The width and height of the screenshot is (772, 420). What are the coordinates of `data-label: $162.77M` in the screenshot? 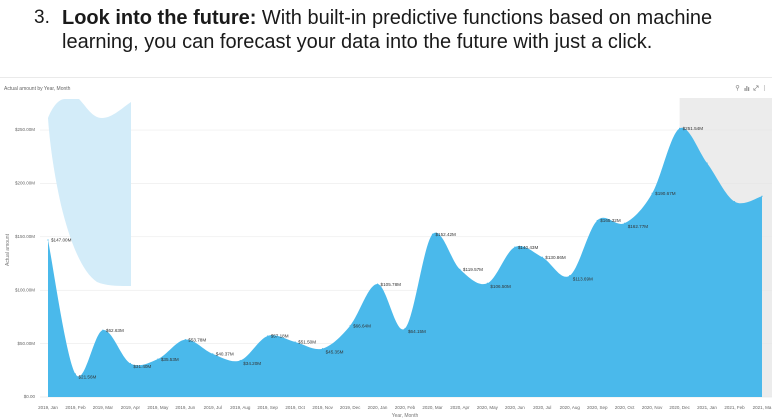 It's located at (638, 226).